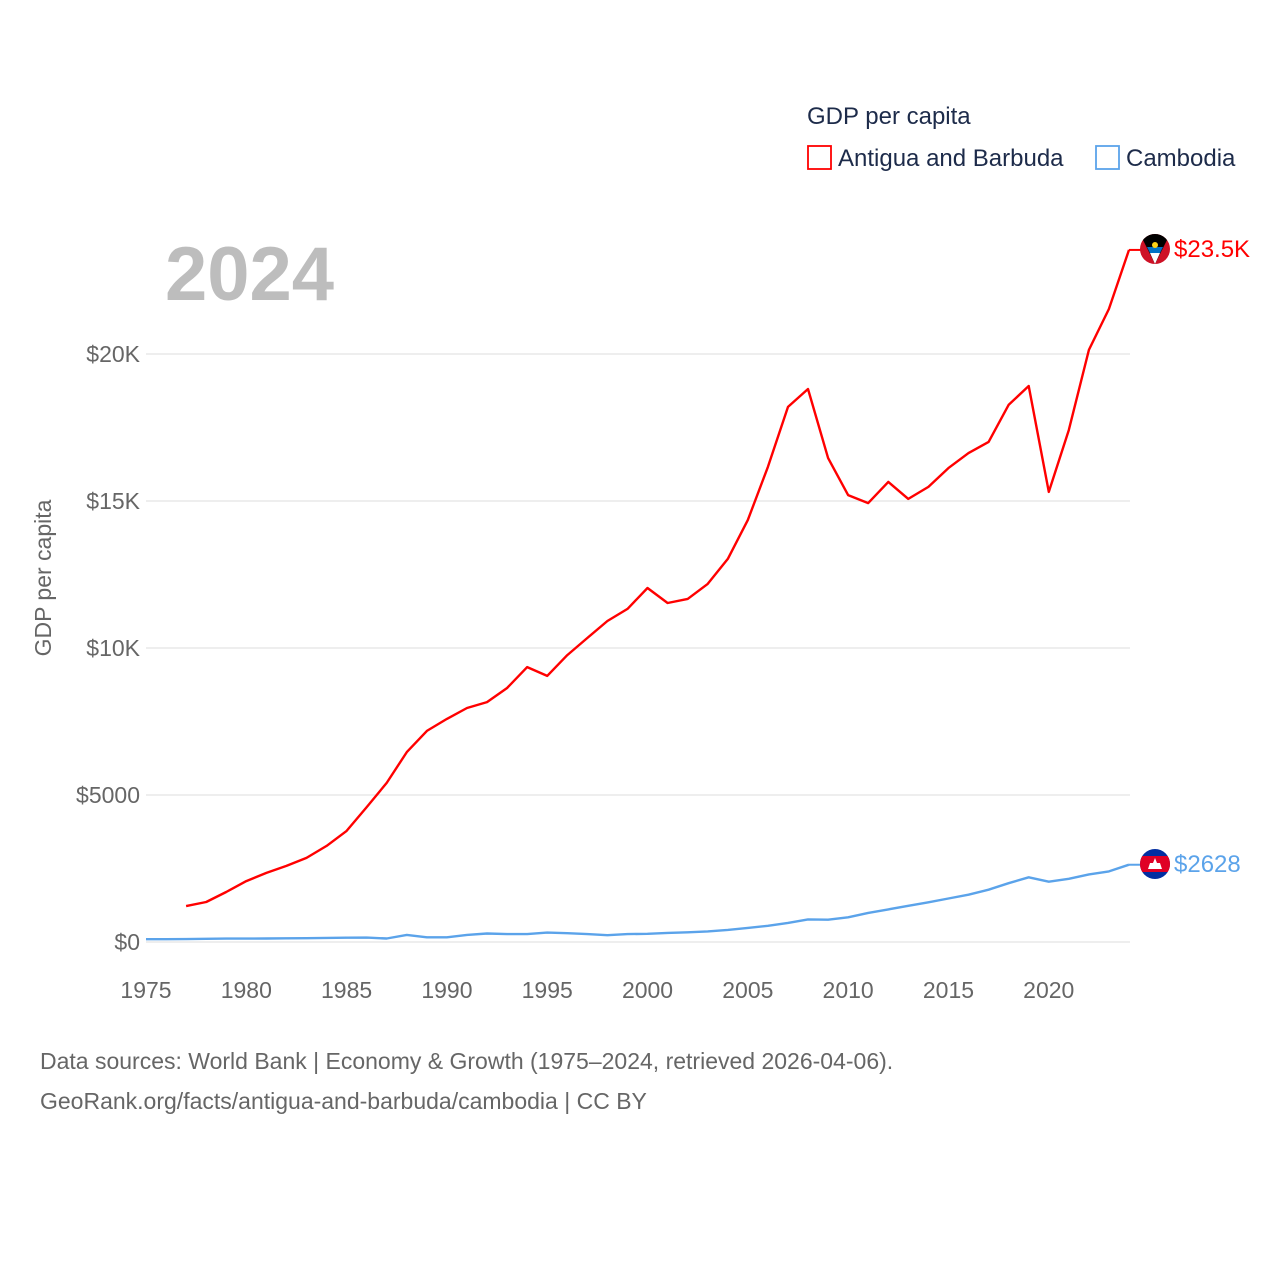  What do you see at coordinates (108, 795) in the screenshot?
I see `y-tick-label: $5000` at bounding box center [108, 795].